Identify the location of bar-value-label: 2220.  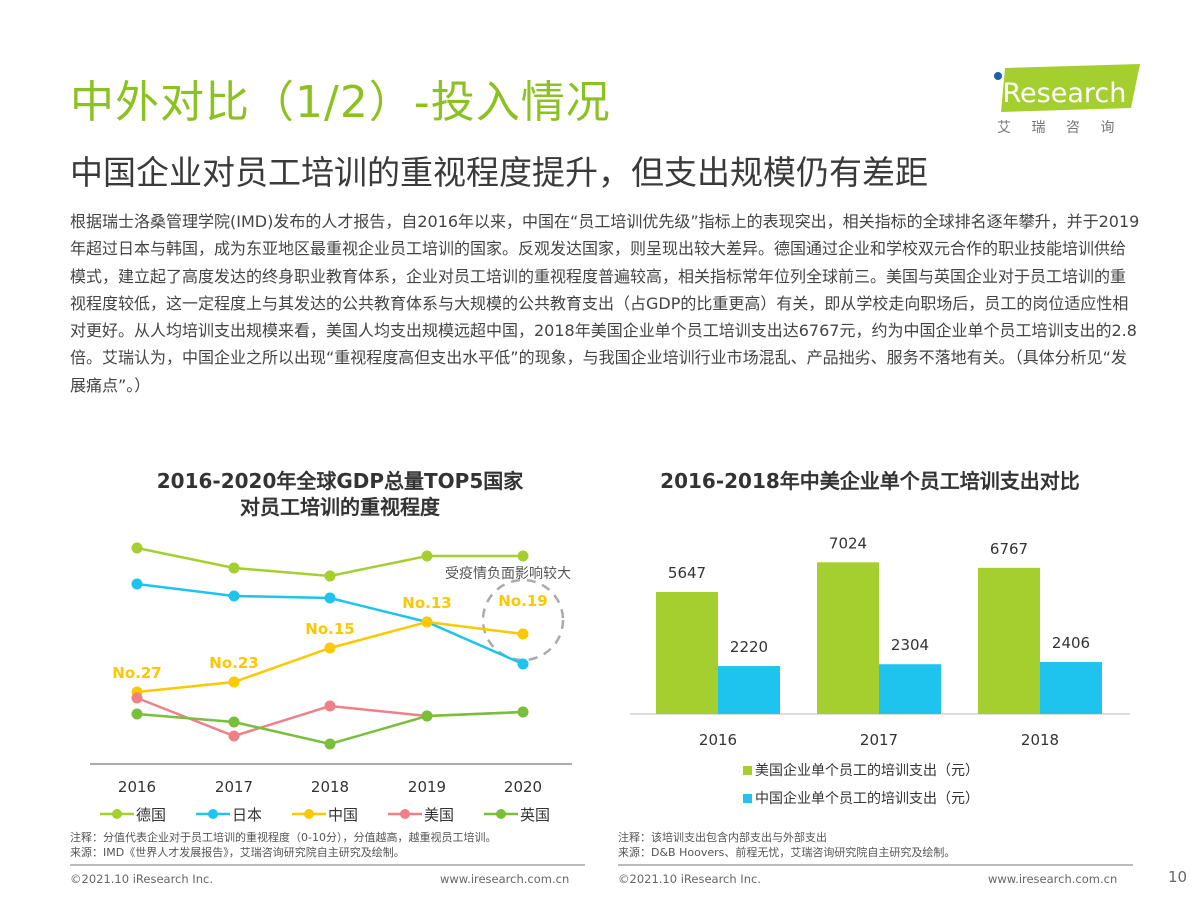
(749, 647).